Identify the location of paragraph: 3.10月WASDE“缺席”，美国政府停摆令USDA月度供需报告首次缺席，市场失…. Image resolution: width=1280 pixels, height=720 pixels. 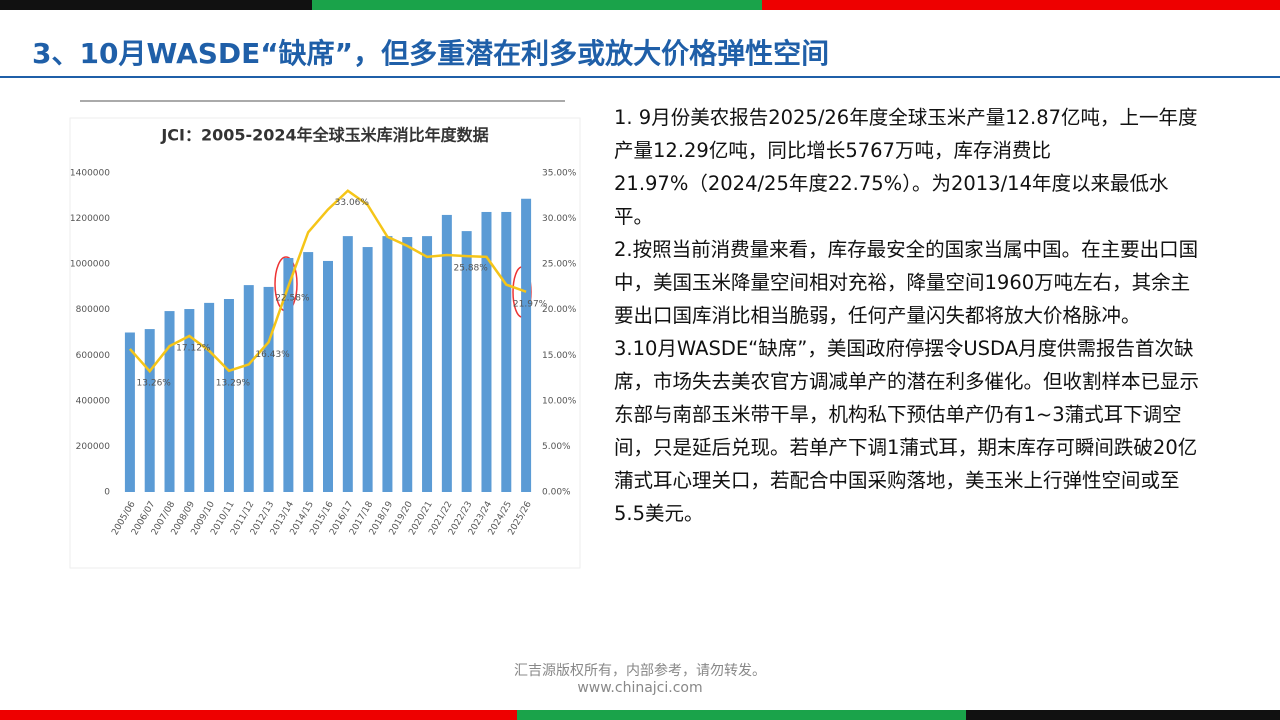
(907, 431).